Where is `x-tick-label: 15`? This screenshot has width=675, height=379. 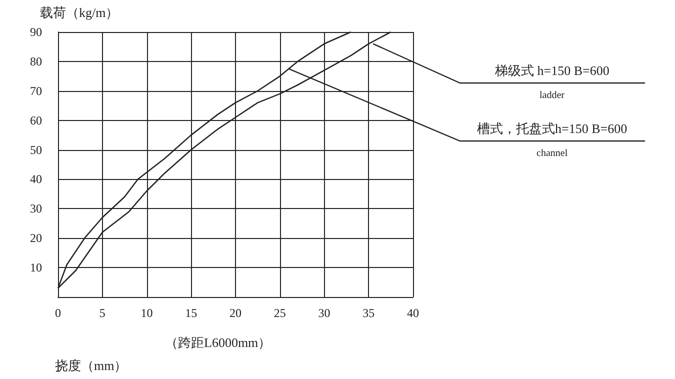
x-tick-label: 15 is located at coordinates (191, 313).